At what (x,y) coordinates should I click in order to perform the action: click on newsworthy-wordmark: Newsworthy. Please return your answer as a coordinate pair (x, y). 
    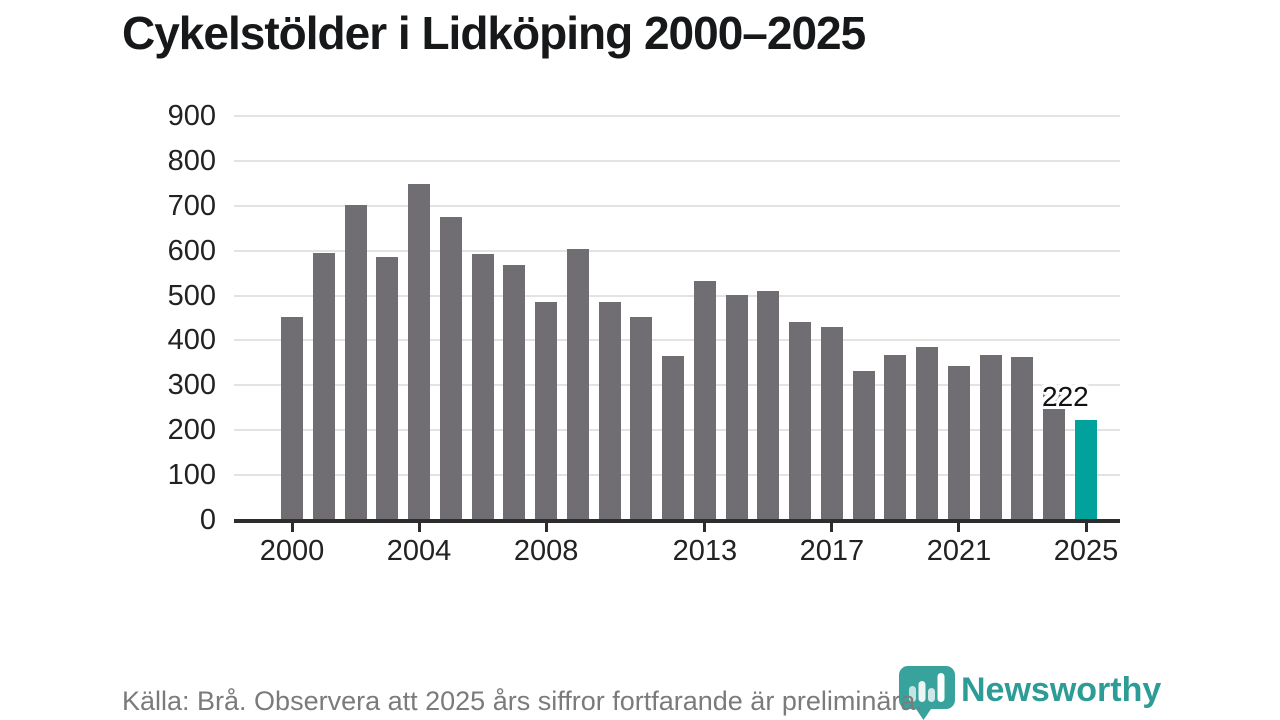
    Looking at the image, I should click on (1061, 690).